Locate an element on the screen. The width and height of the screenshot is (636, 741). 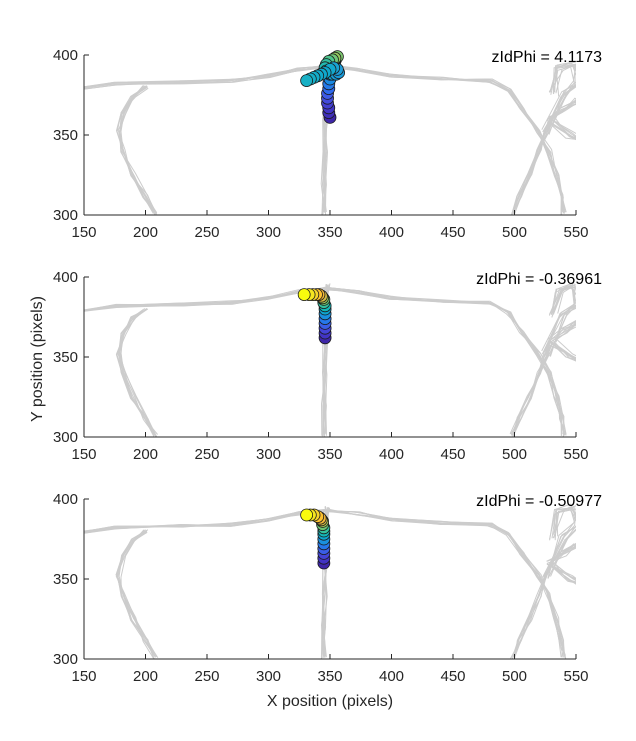
x-tick-label: 450 is located at coordinates (452, 676).